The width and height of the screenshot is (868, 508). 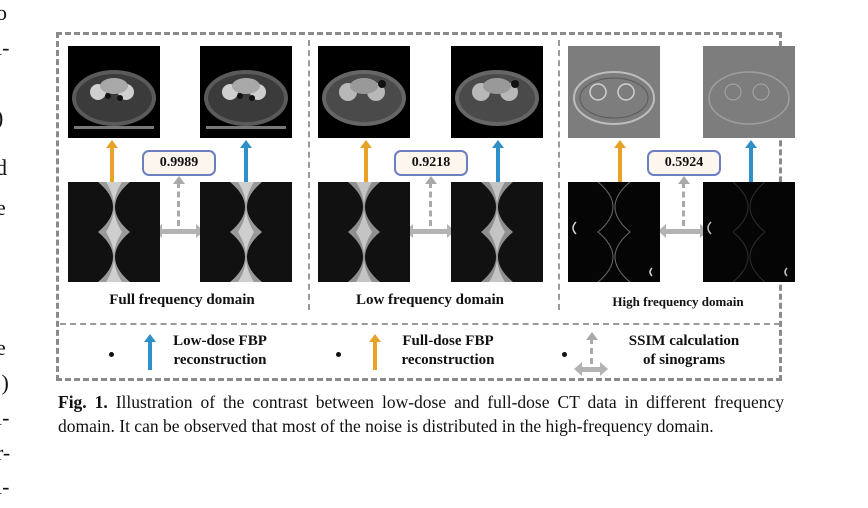 What do you see at coordinates (5, 47) in the screenshot?
I see `margin-fragment: i-` at bounding box center [5, 47].